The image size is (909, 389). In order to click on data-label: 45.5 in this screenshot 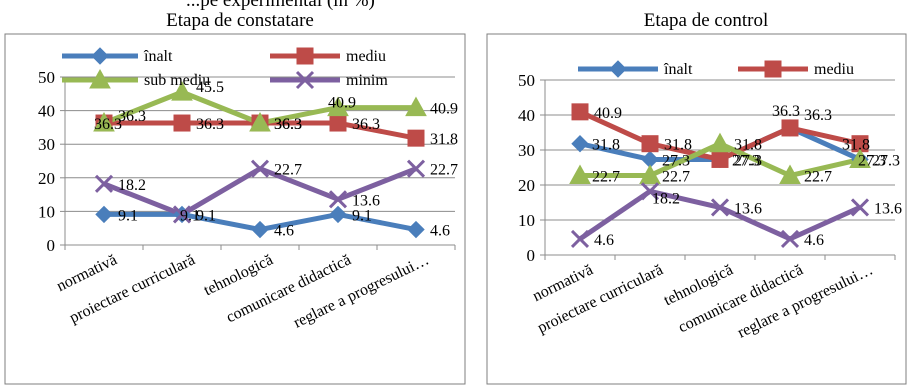, I will do `click(210, 87)`.